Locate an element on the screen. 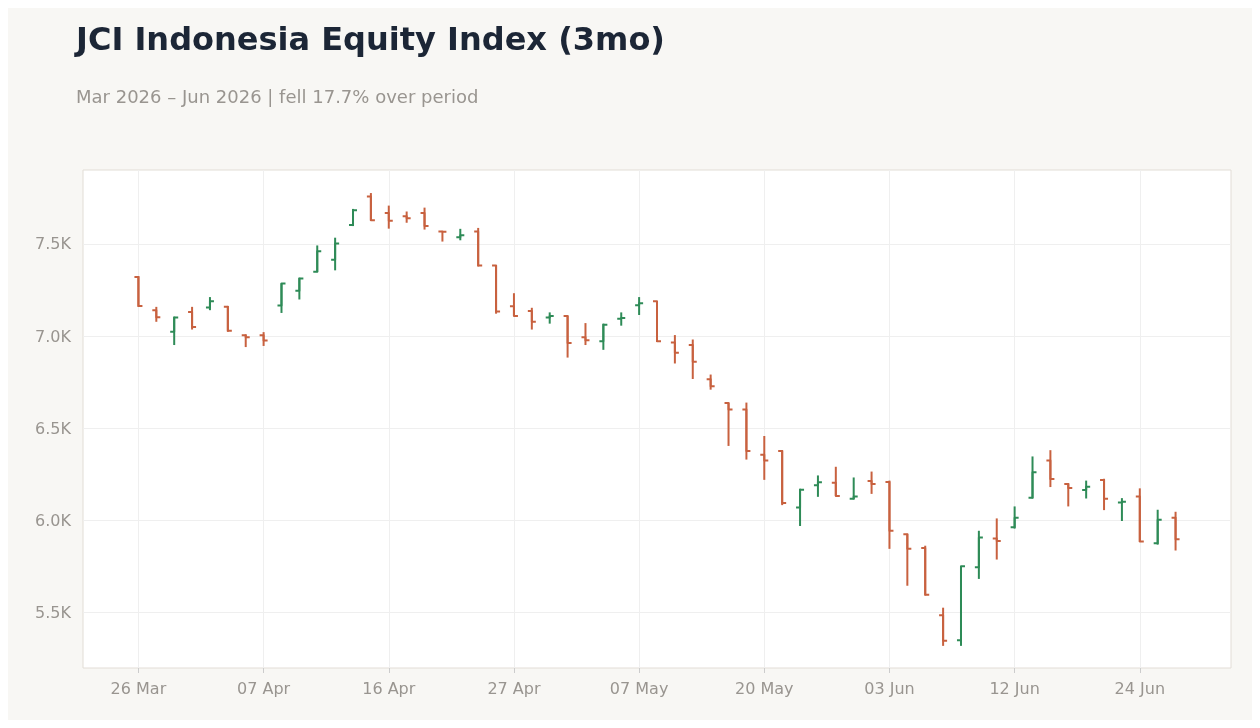 The image size is (1260, 728). x-tick-label: 20 May is located at coordinates (764, 688).